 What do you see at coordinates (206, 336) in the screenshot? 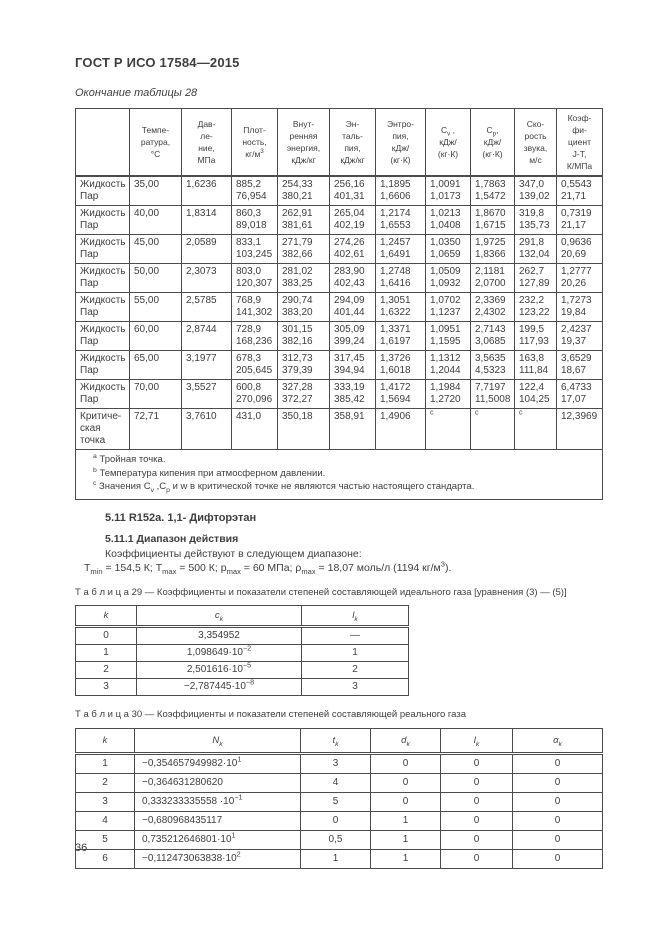
I see `cell: 2,8744` at bounding box center [206, 336].